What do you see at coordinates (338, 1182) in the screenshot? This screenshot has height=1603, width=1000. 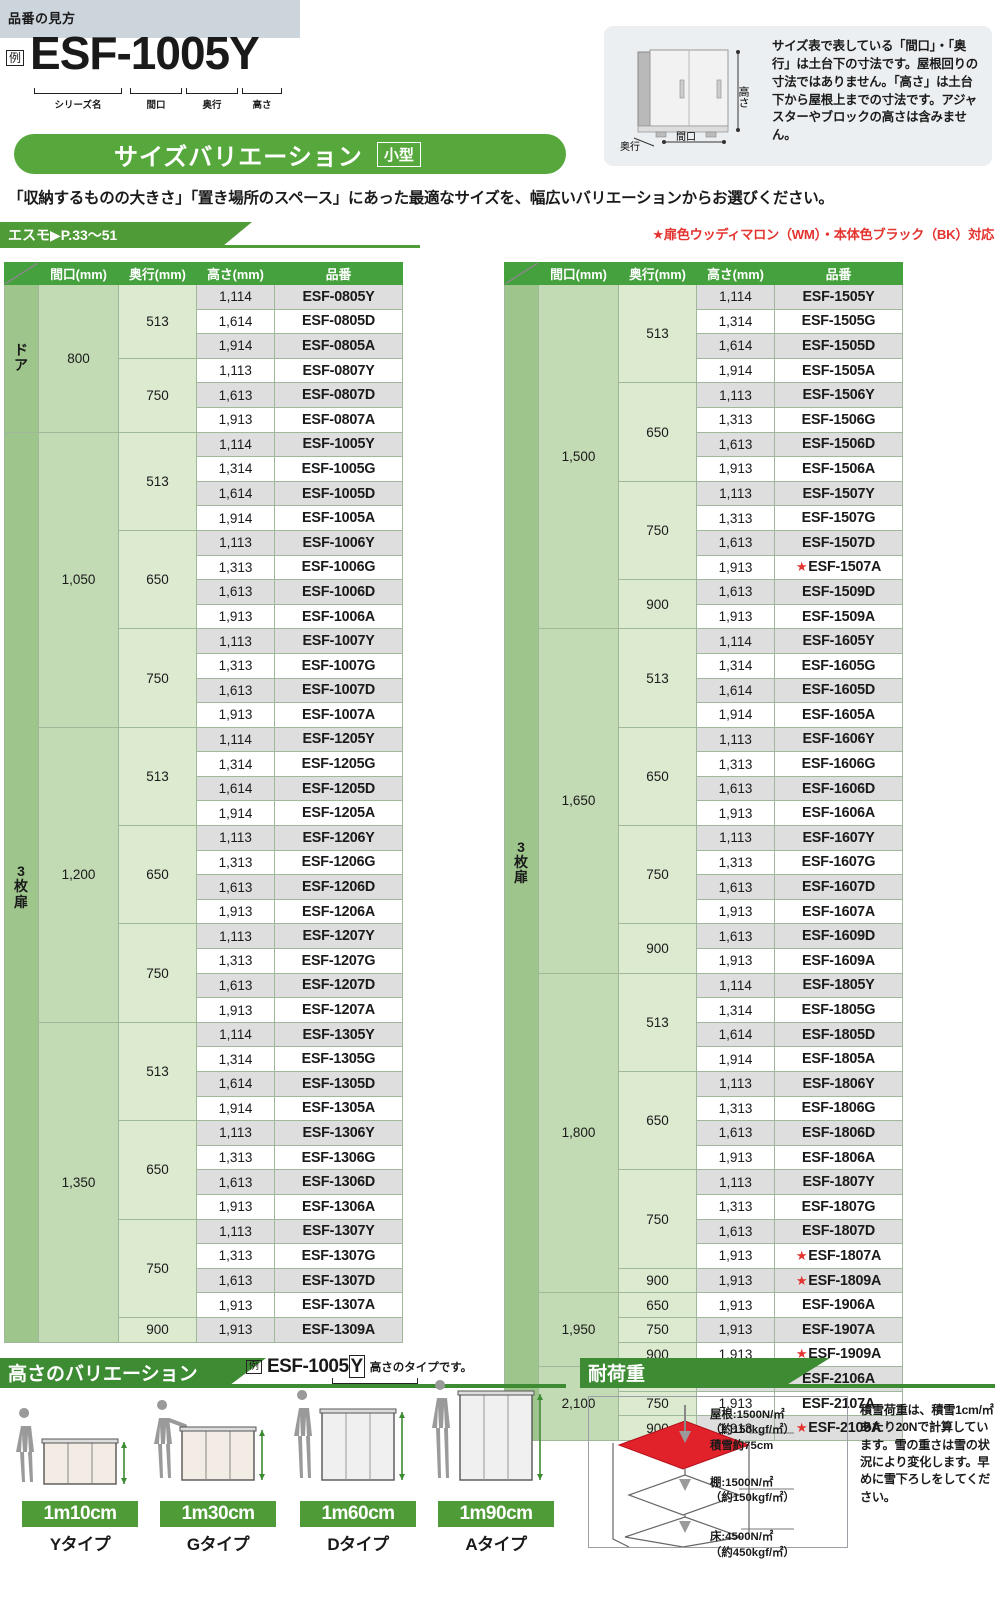 I see `model-cell: ESF-1306D` at bounding box center [338, 1182].